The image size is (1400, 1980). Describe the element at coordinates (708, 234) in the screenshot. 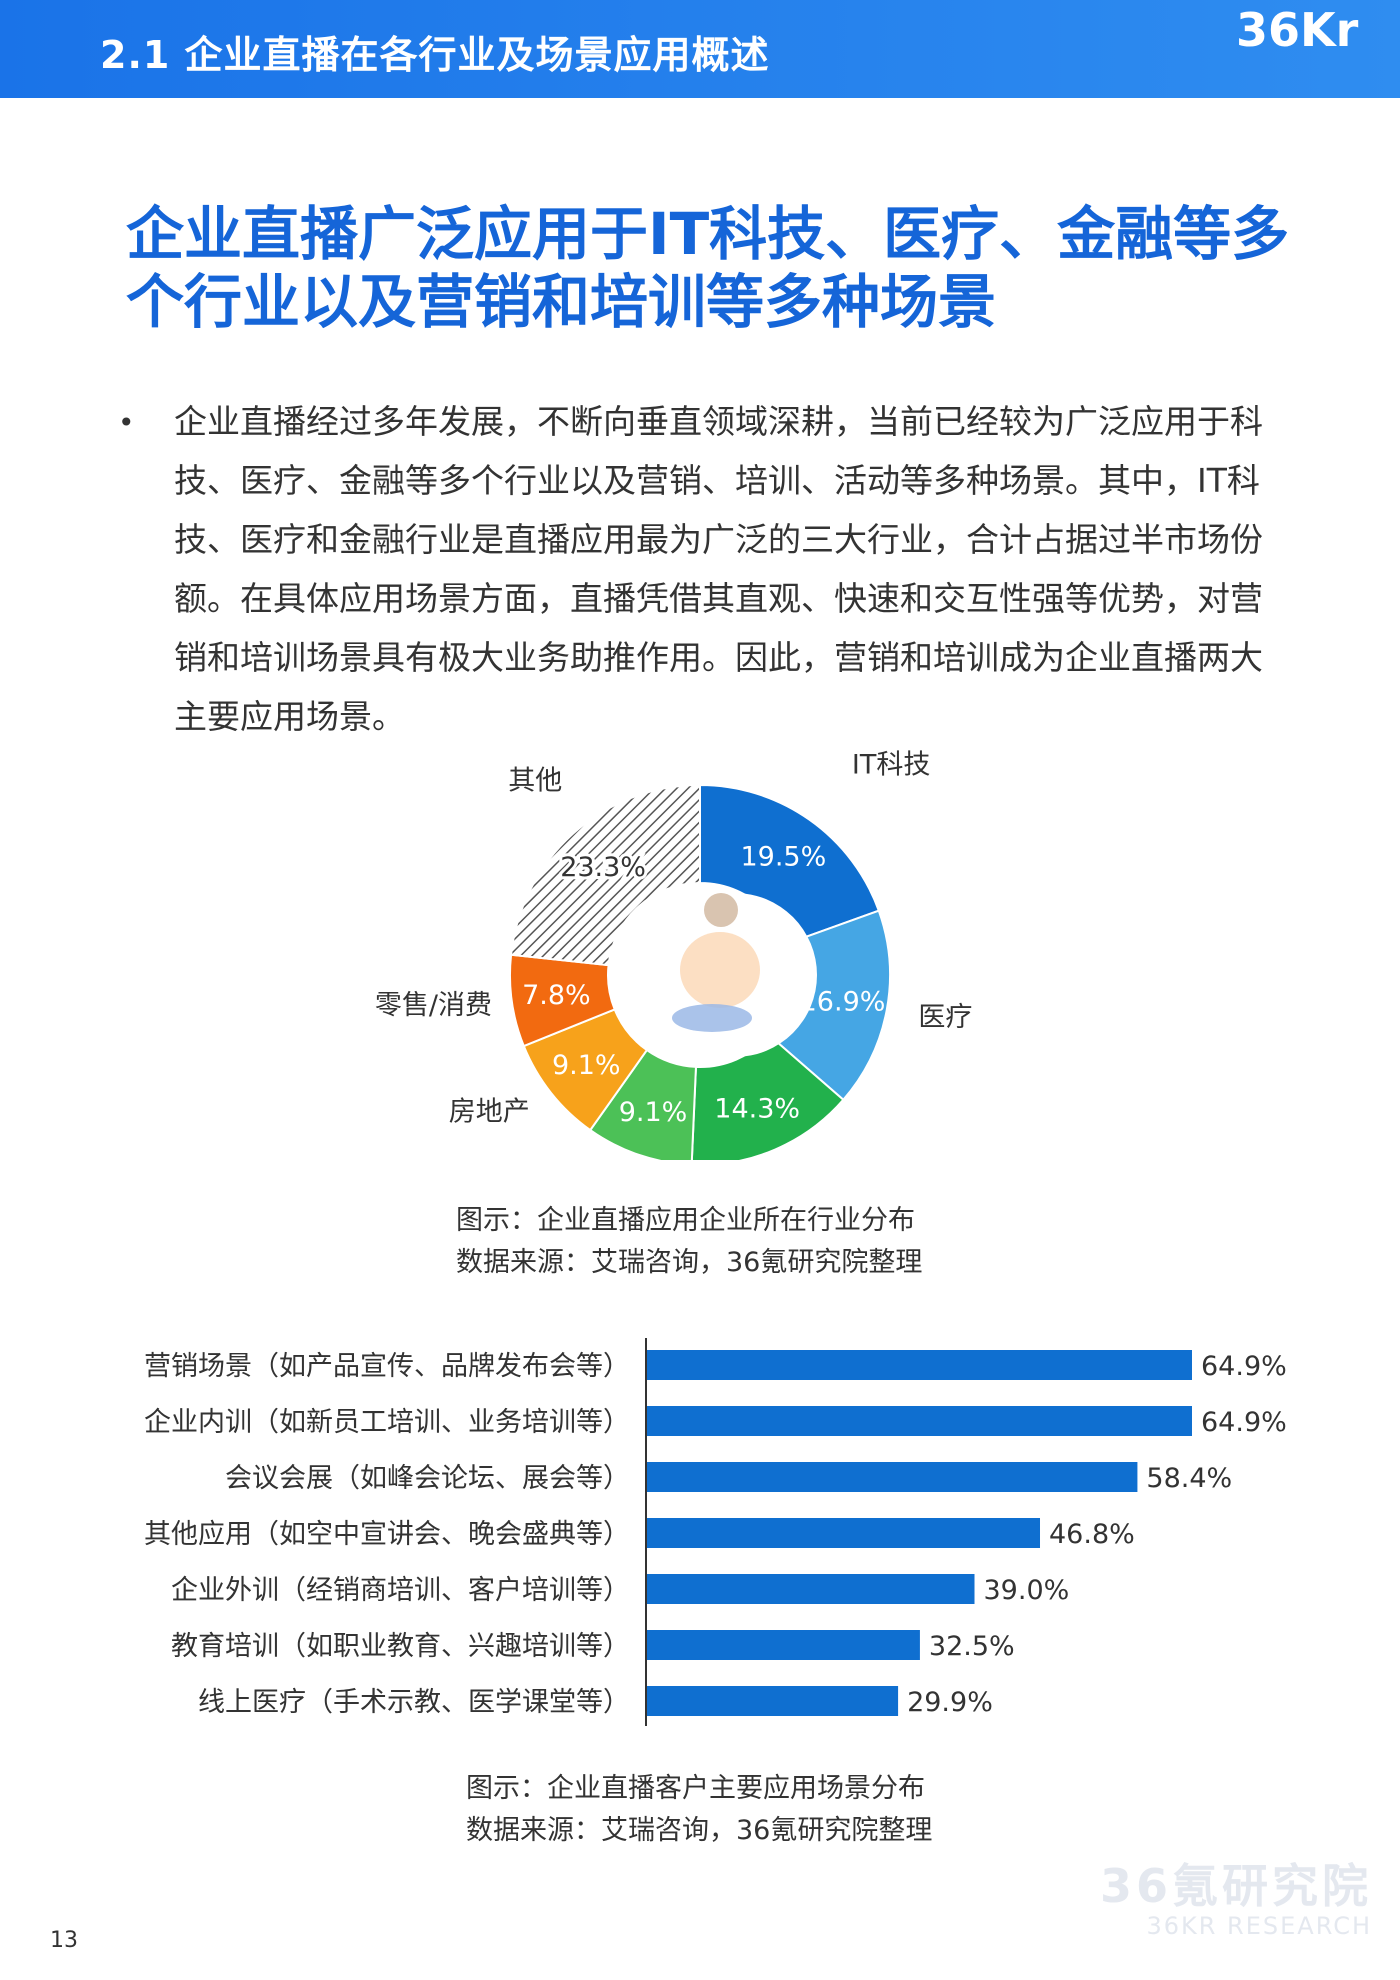

I see `headline-line-1: 企业直播广泛应用于IT科技、医疗、金融等多` at that location.